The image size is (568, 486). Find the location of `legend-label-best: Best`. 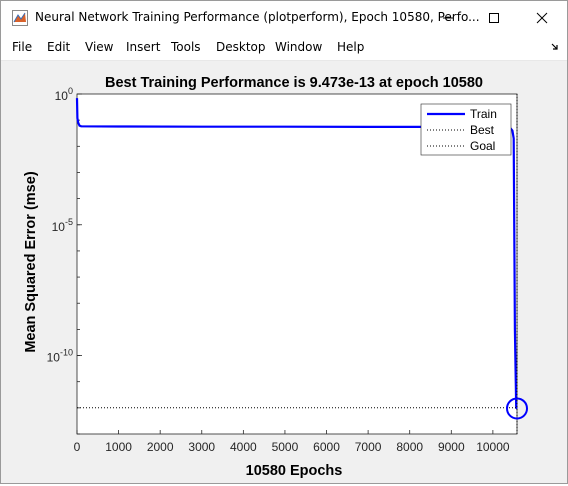

legend-label-best: Best is located at coordinates (482, 130).